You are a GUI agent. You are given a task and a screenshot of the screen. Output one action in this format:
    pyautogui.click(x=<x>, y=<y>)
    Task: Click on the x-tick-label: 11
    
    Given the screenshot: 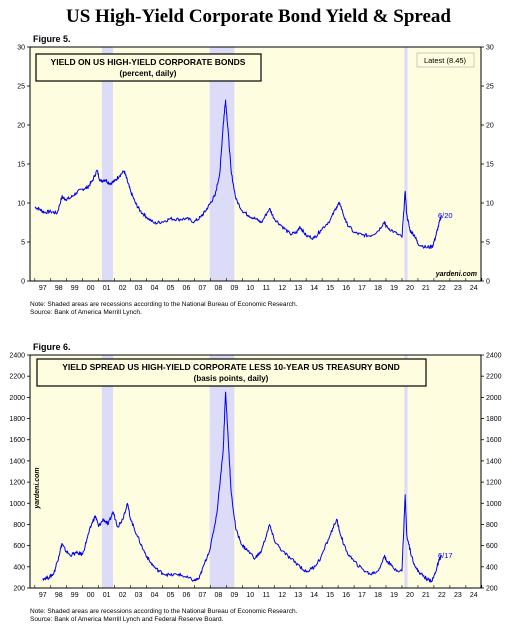 What is the action you would take?
    pyautogui.click(x=266, y=595)
    